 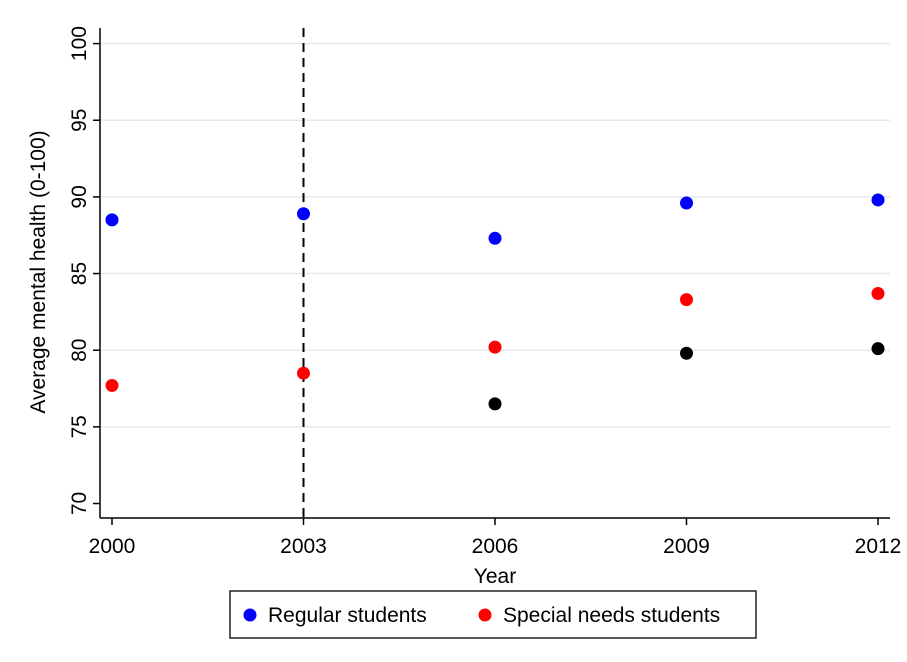 I want to click on legend-label: Special needs students, so click(x=611, y=615).